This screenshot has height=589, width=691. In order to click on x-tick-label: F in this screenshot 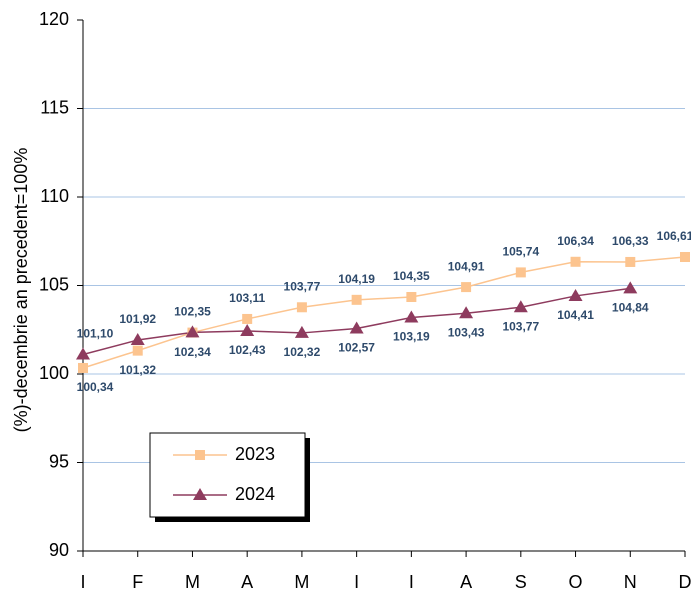, I will do `click(137, 580)`.